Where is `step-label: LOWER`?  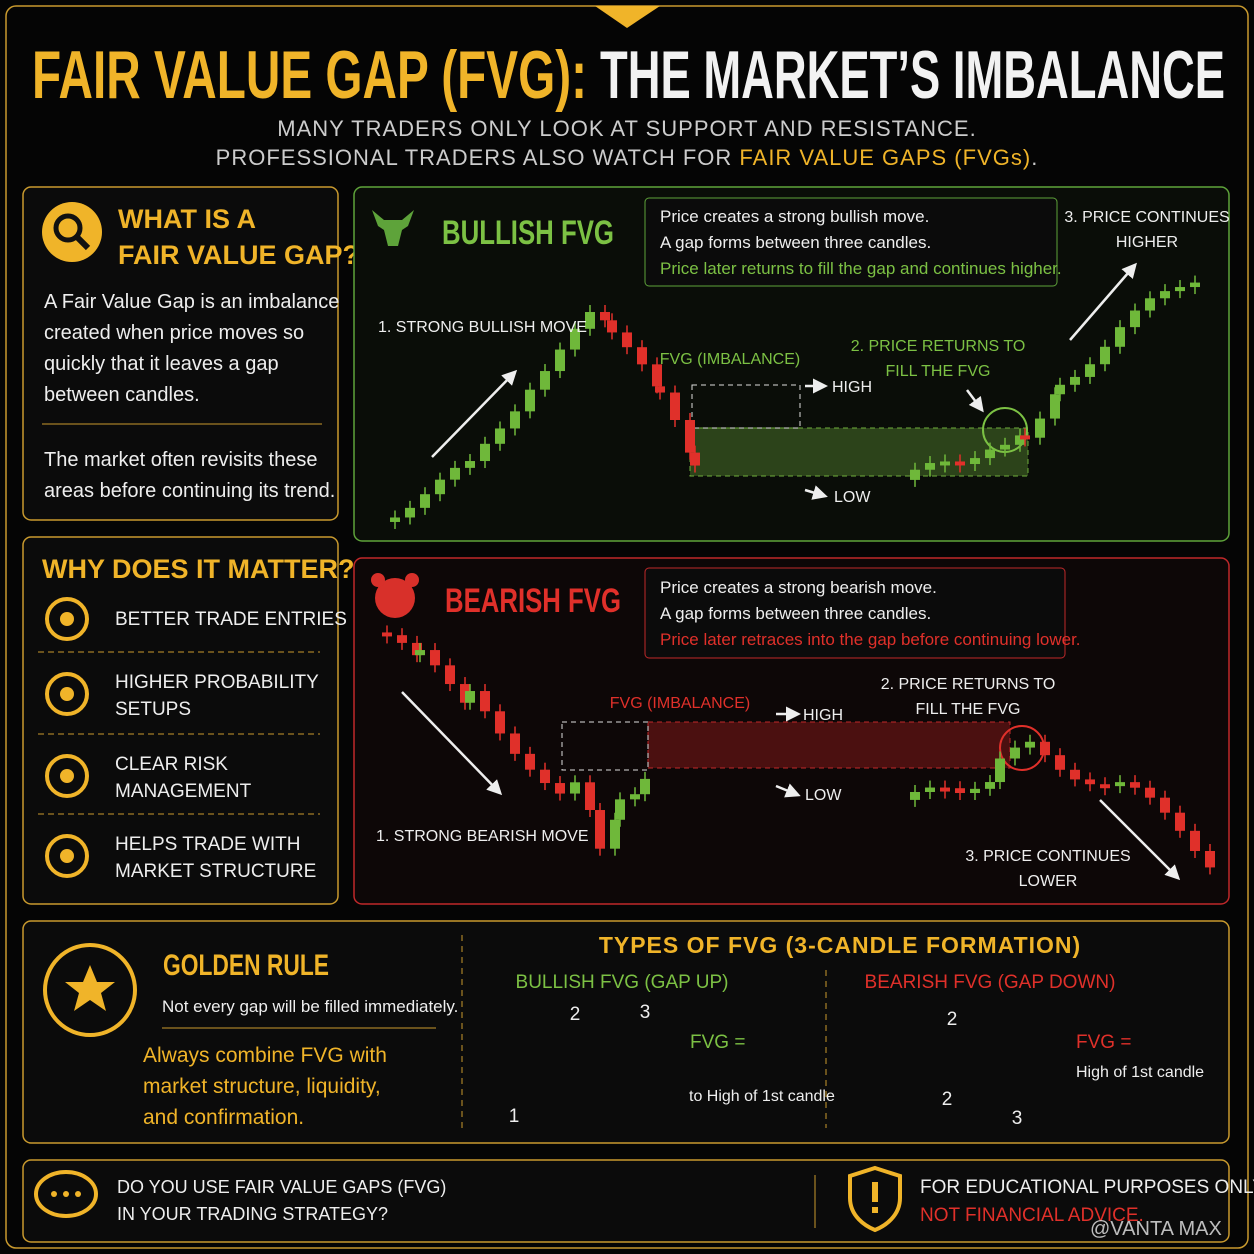
step-label: LOWER is located at coordinates (1048, 881).